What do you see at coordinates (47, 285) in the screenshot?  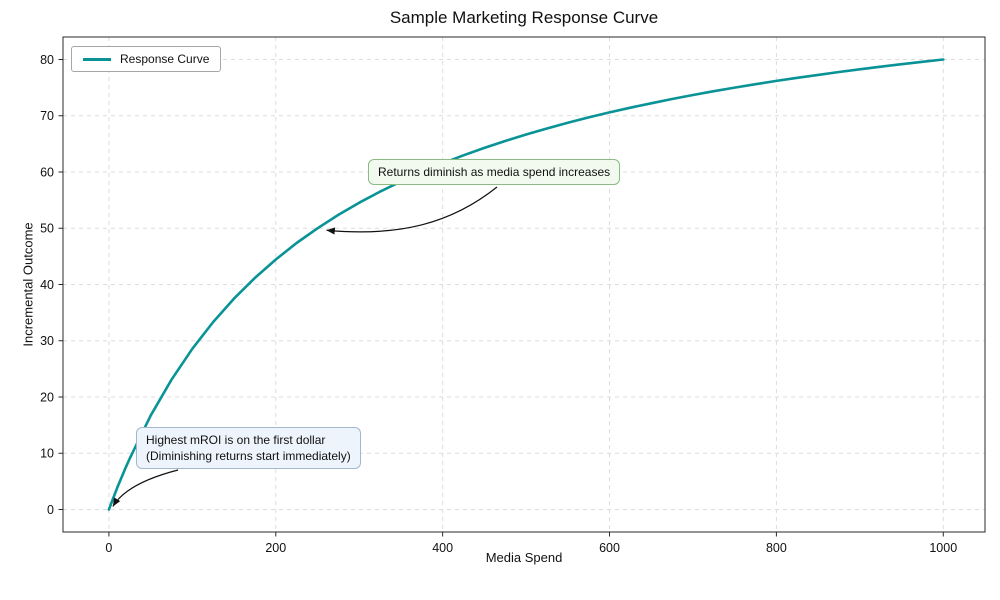 I see `y-tick-label: 40` at bounding box center [47, 285].